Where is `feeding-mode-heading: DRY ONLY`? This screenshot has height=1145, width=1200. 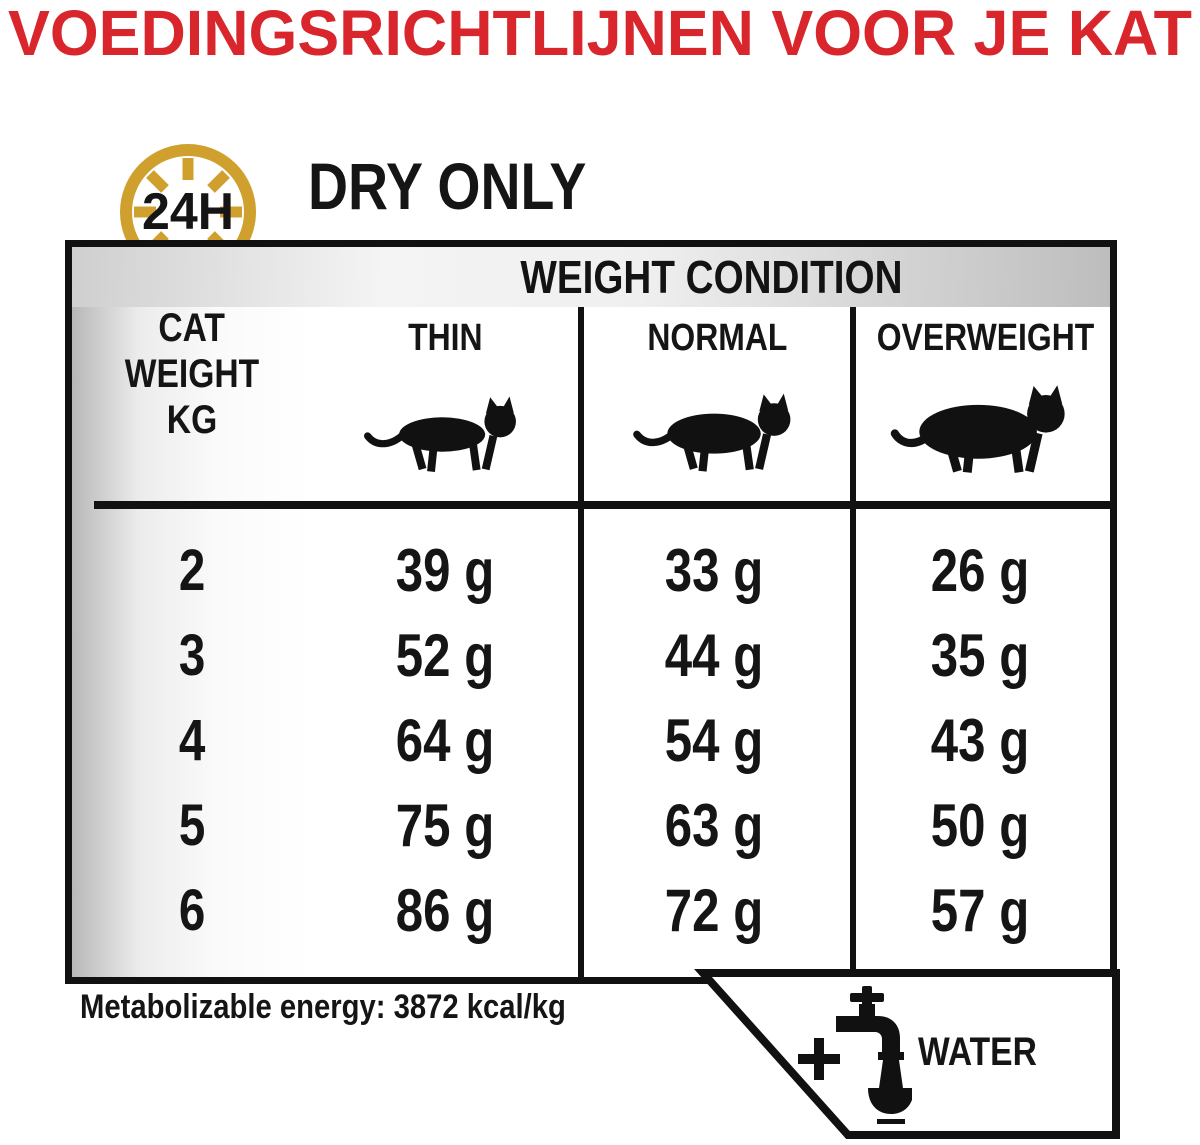 feeding-mode-heading: DRY ONLY is located at coordinates (473, 186).